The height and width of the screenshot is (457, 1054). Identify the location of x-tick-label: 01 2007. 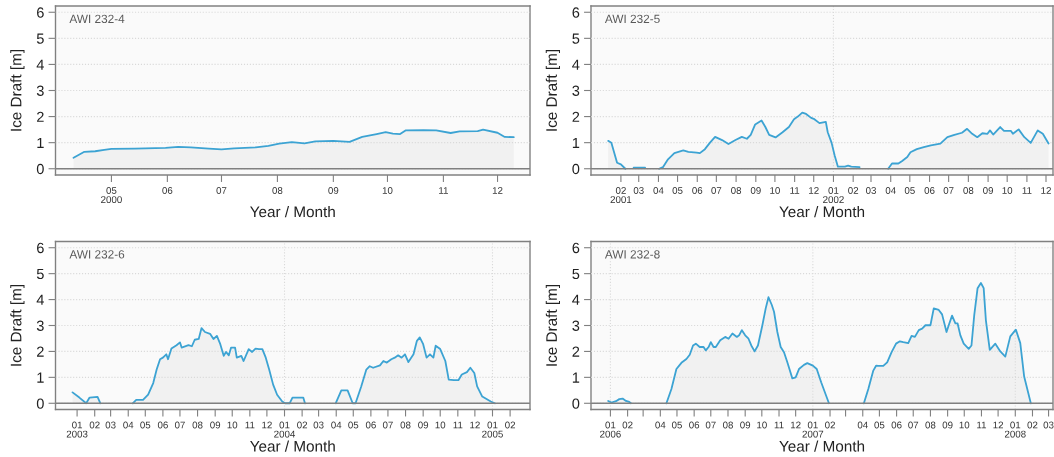
(813, 429).